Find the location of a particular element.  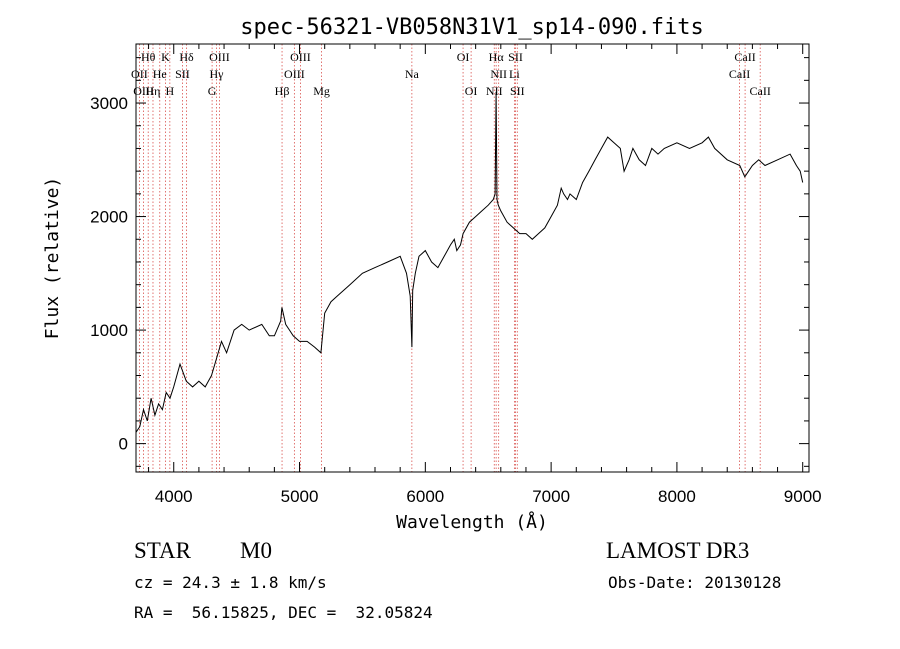

line-label-li: Li is located at coordinates (514, 74).